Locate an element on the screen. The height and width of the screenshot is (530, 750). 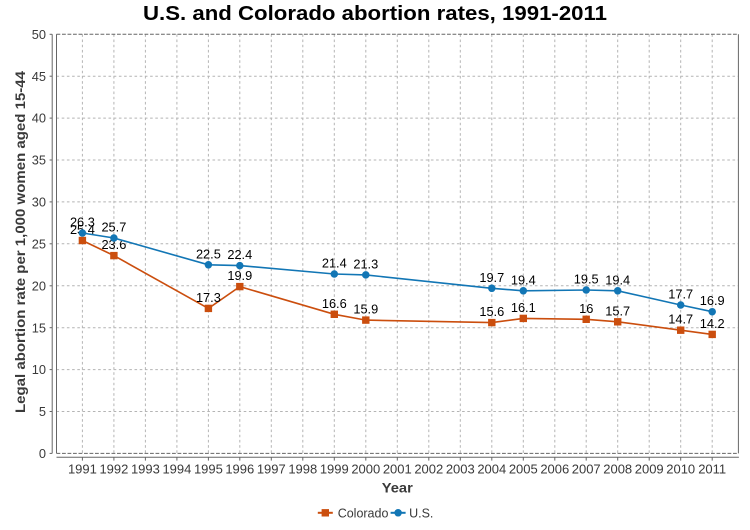
svg-text: 2006 is located at coordinates (554, 468).